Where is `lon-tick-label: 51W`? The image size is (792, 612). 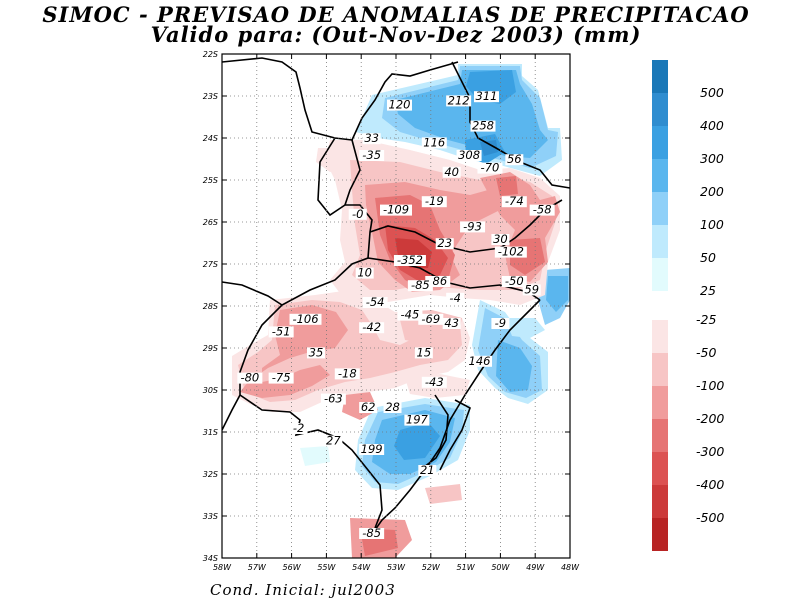 lon-tick-label: 51W is located at coordinates (466, 567).